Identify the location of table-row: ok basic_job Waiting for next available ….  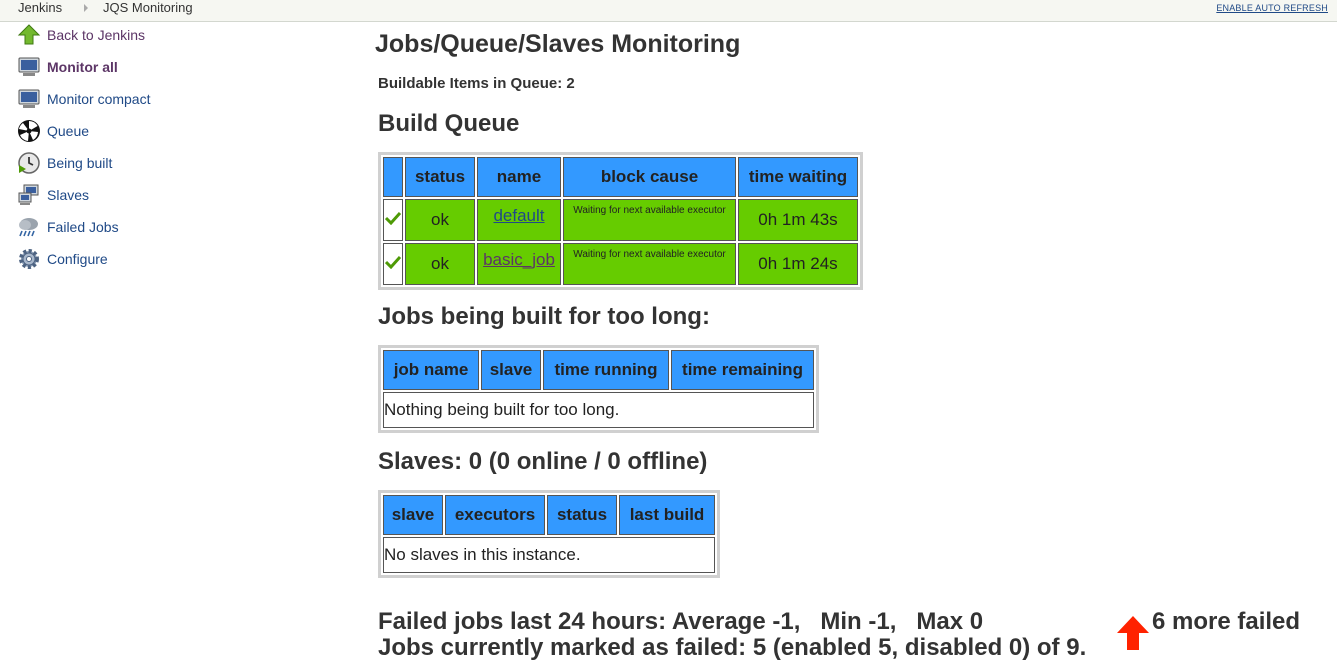
(620, 264).